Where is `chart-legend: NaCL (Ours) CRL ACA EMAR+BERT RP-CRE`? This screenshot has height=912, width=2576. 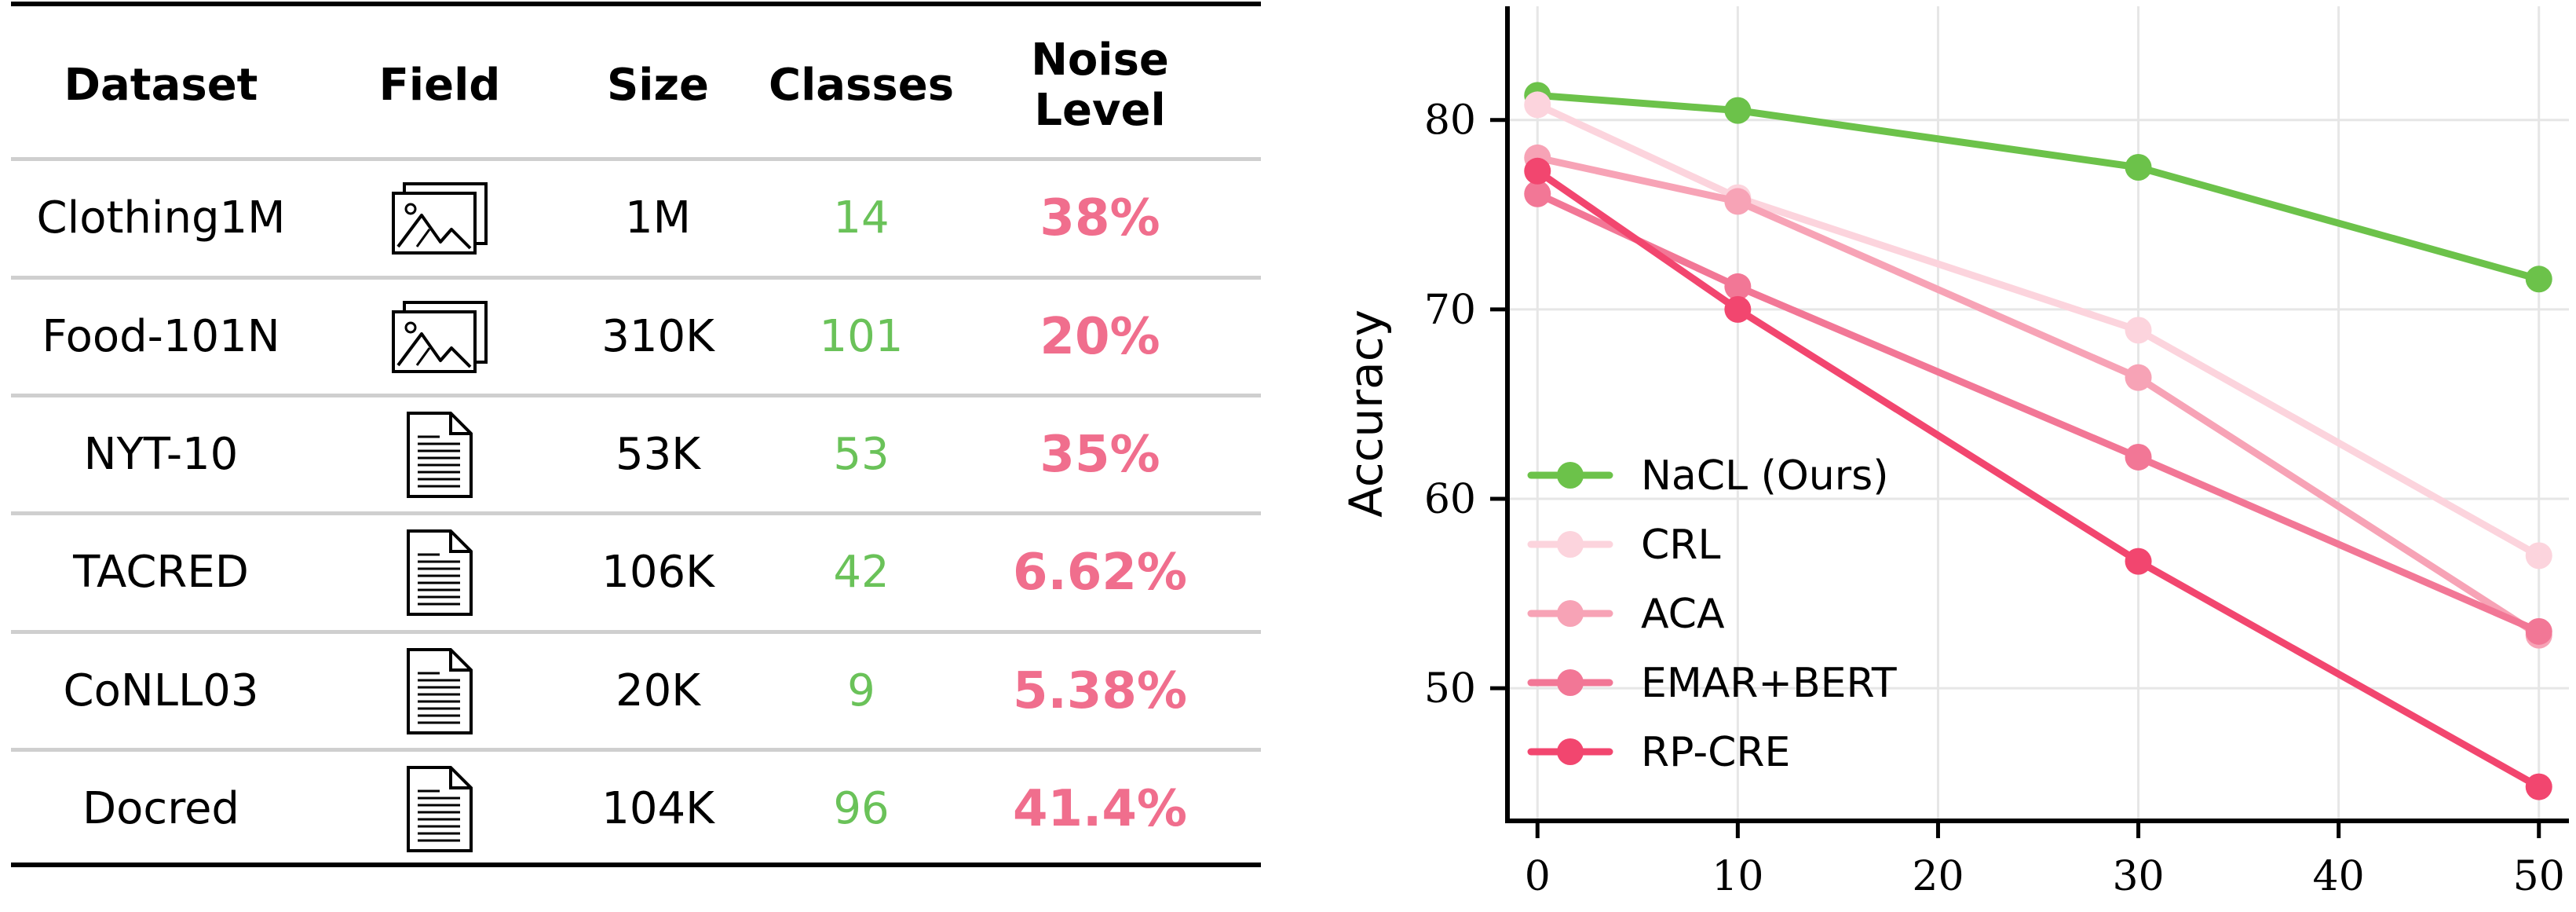
chart-legend: NaCL (Ours) CRL ACA EMAR+BERT RP-CRE is located at coordinates (1712, 614).